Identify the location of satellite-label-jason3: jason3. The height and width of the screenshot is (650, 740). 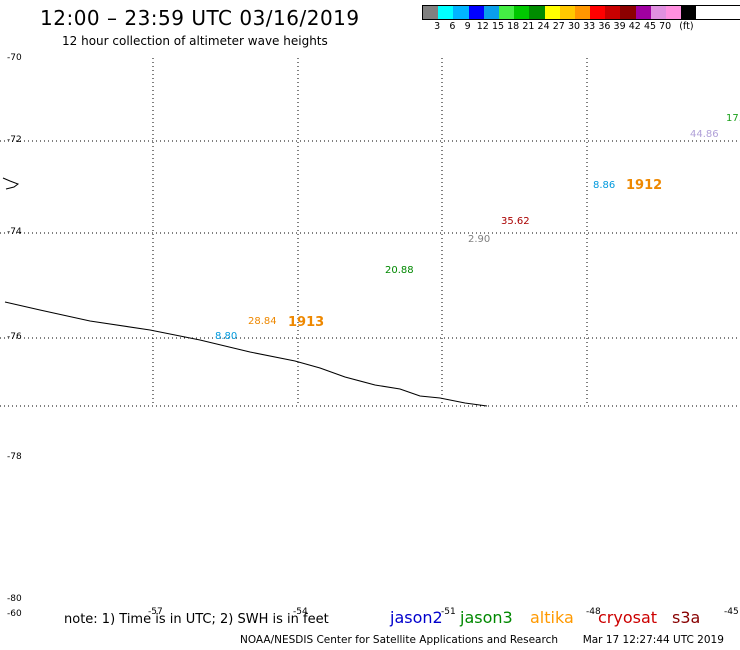
(486, 617).